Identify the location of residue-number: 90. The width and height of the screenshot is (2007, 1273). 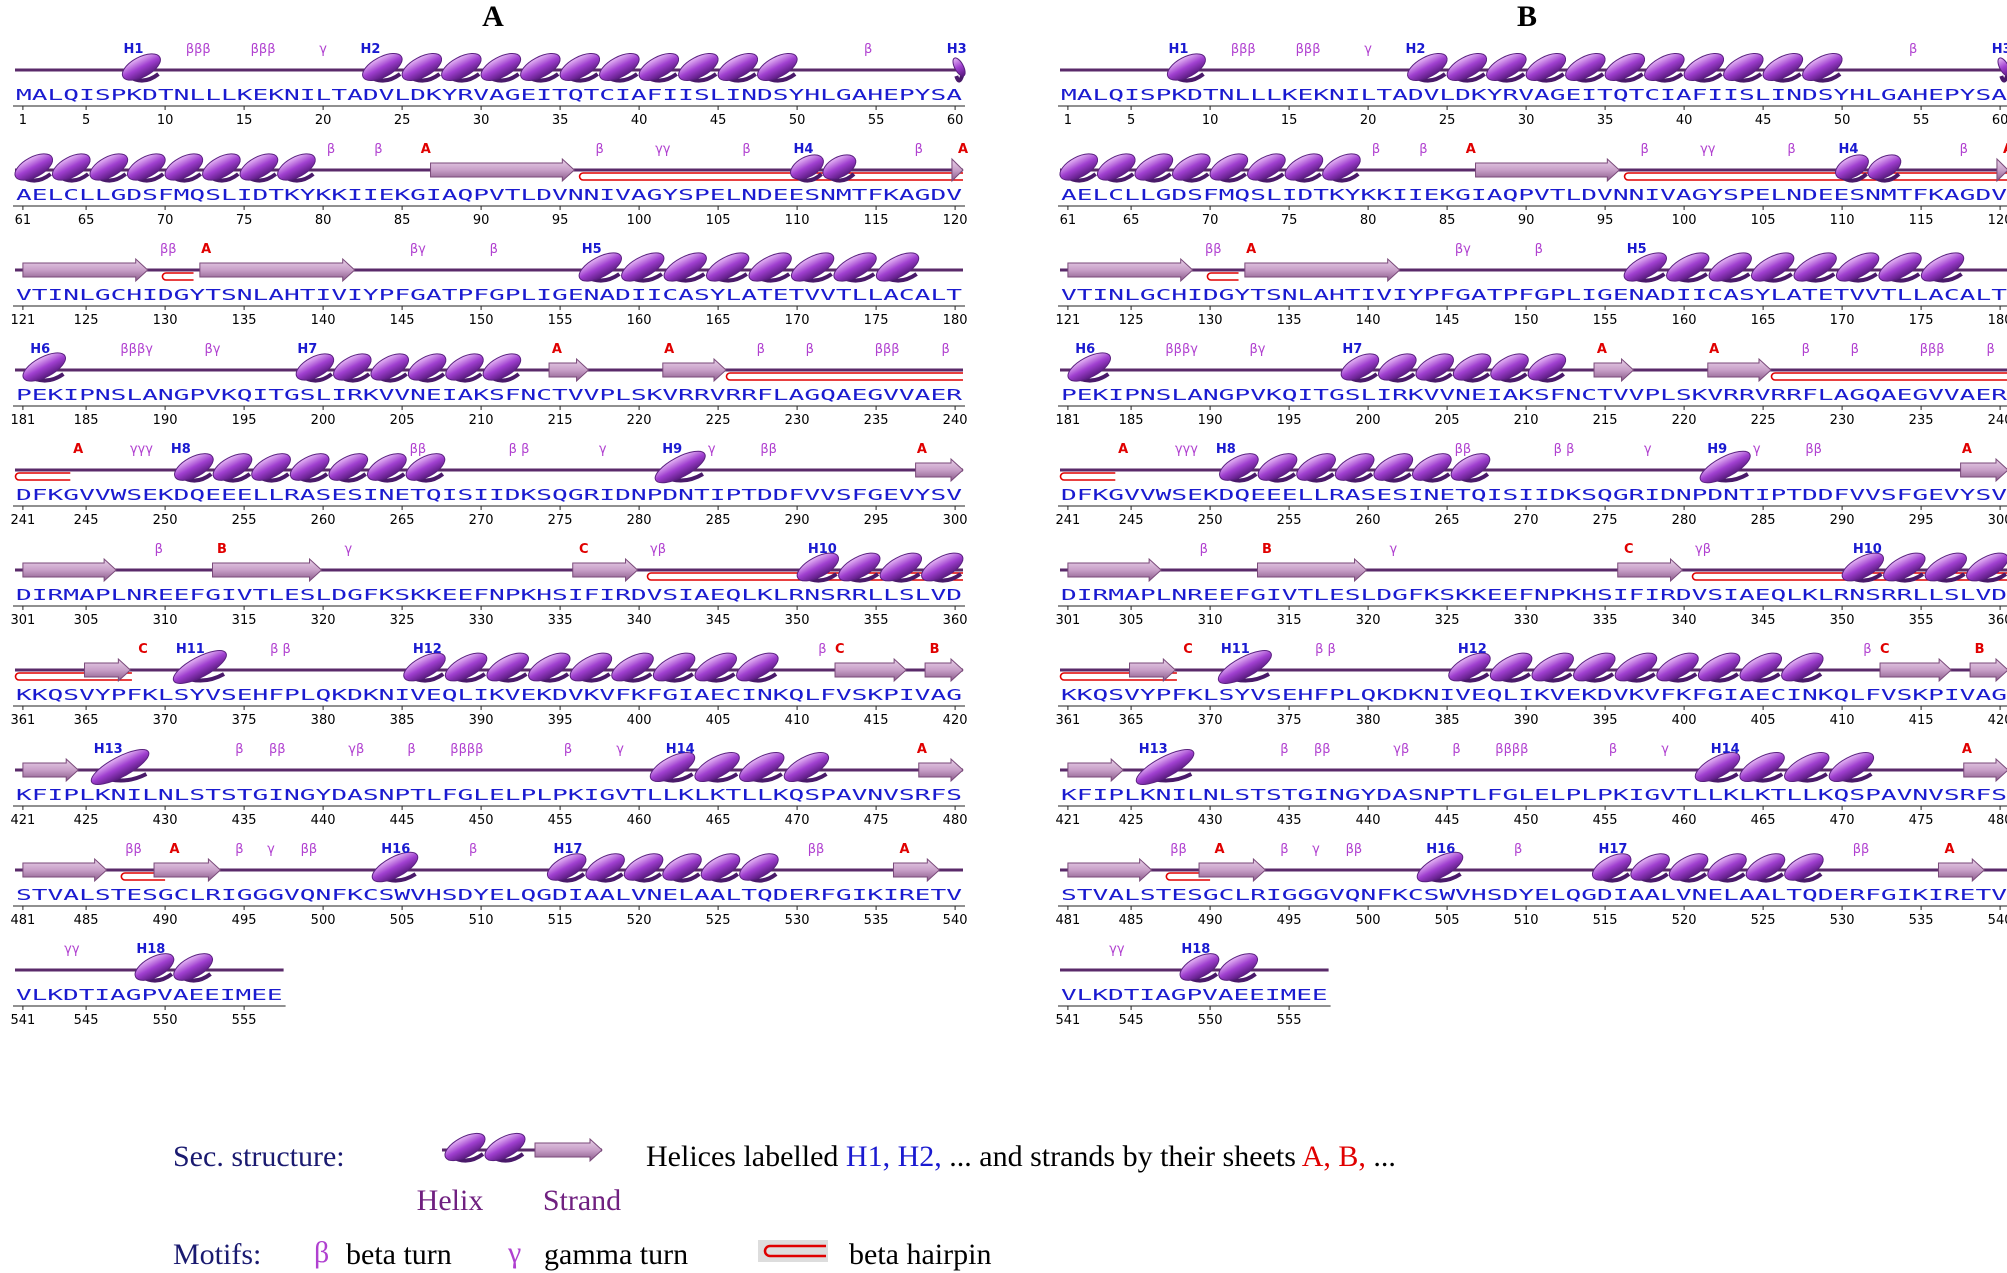
(1526, 220).